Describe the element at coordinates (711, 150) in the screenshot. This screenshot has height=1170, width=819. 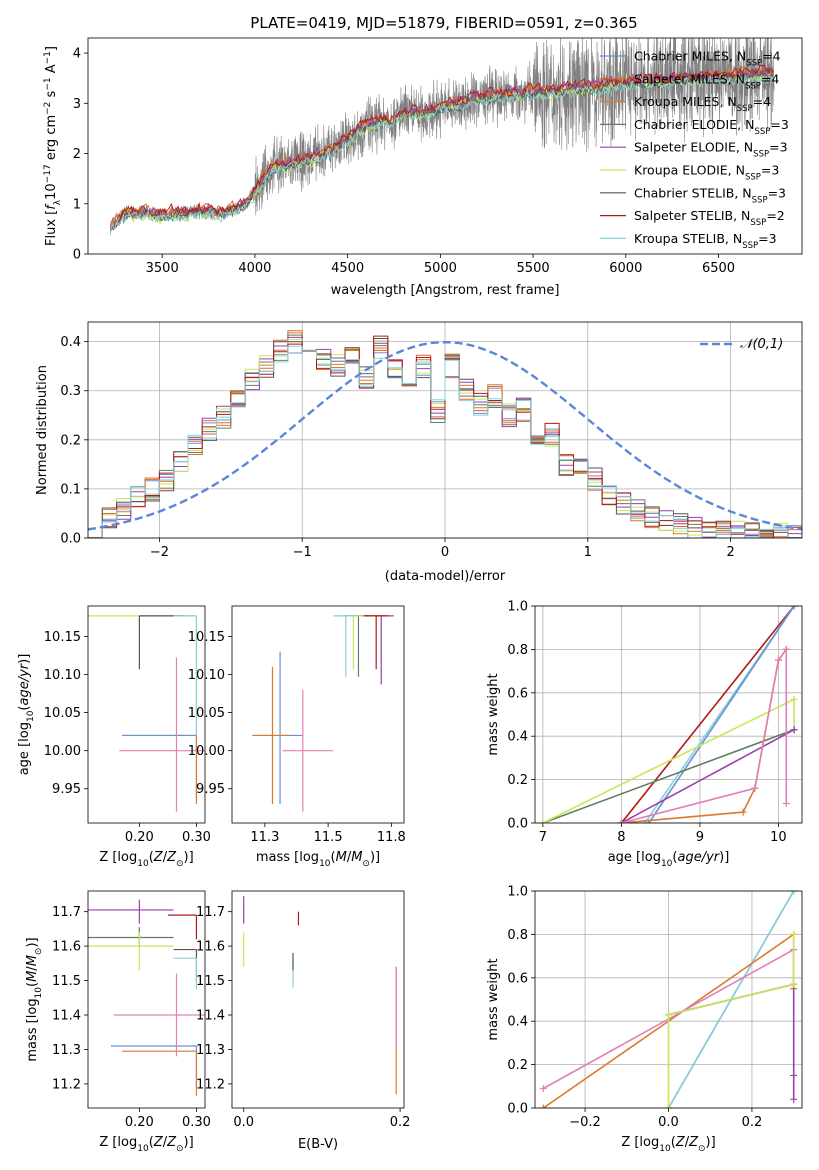
I see `legend-entry: Salpeter ELODIE, NSSP=3` at that location.